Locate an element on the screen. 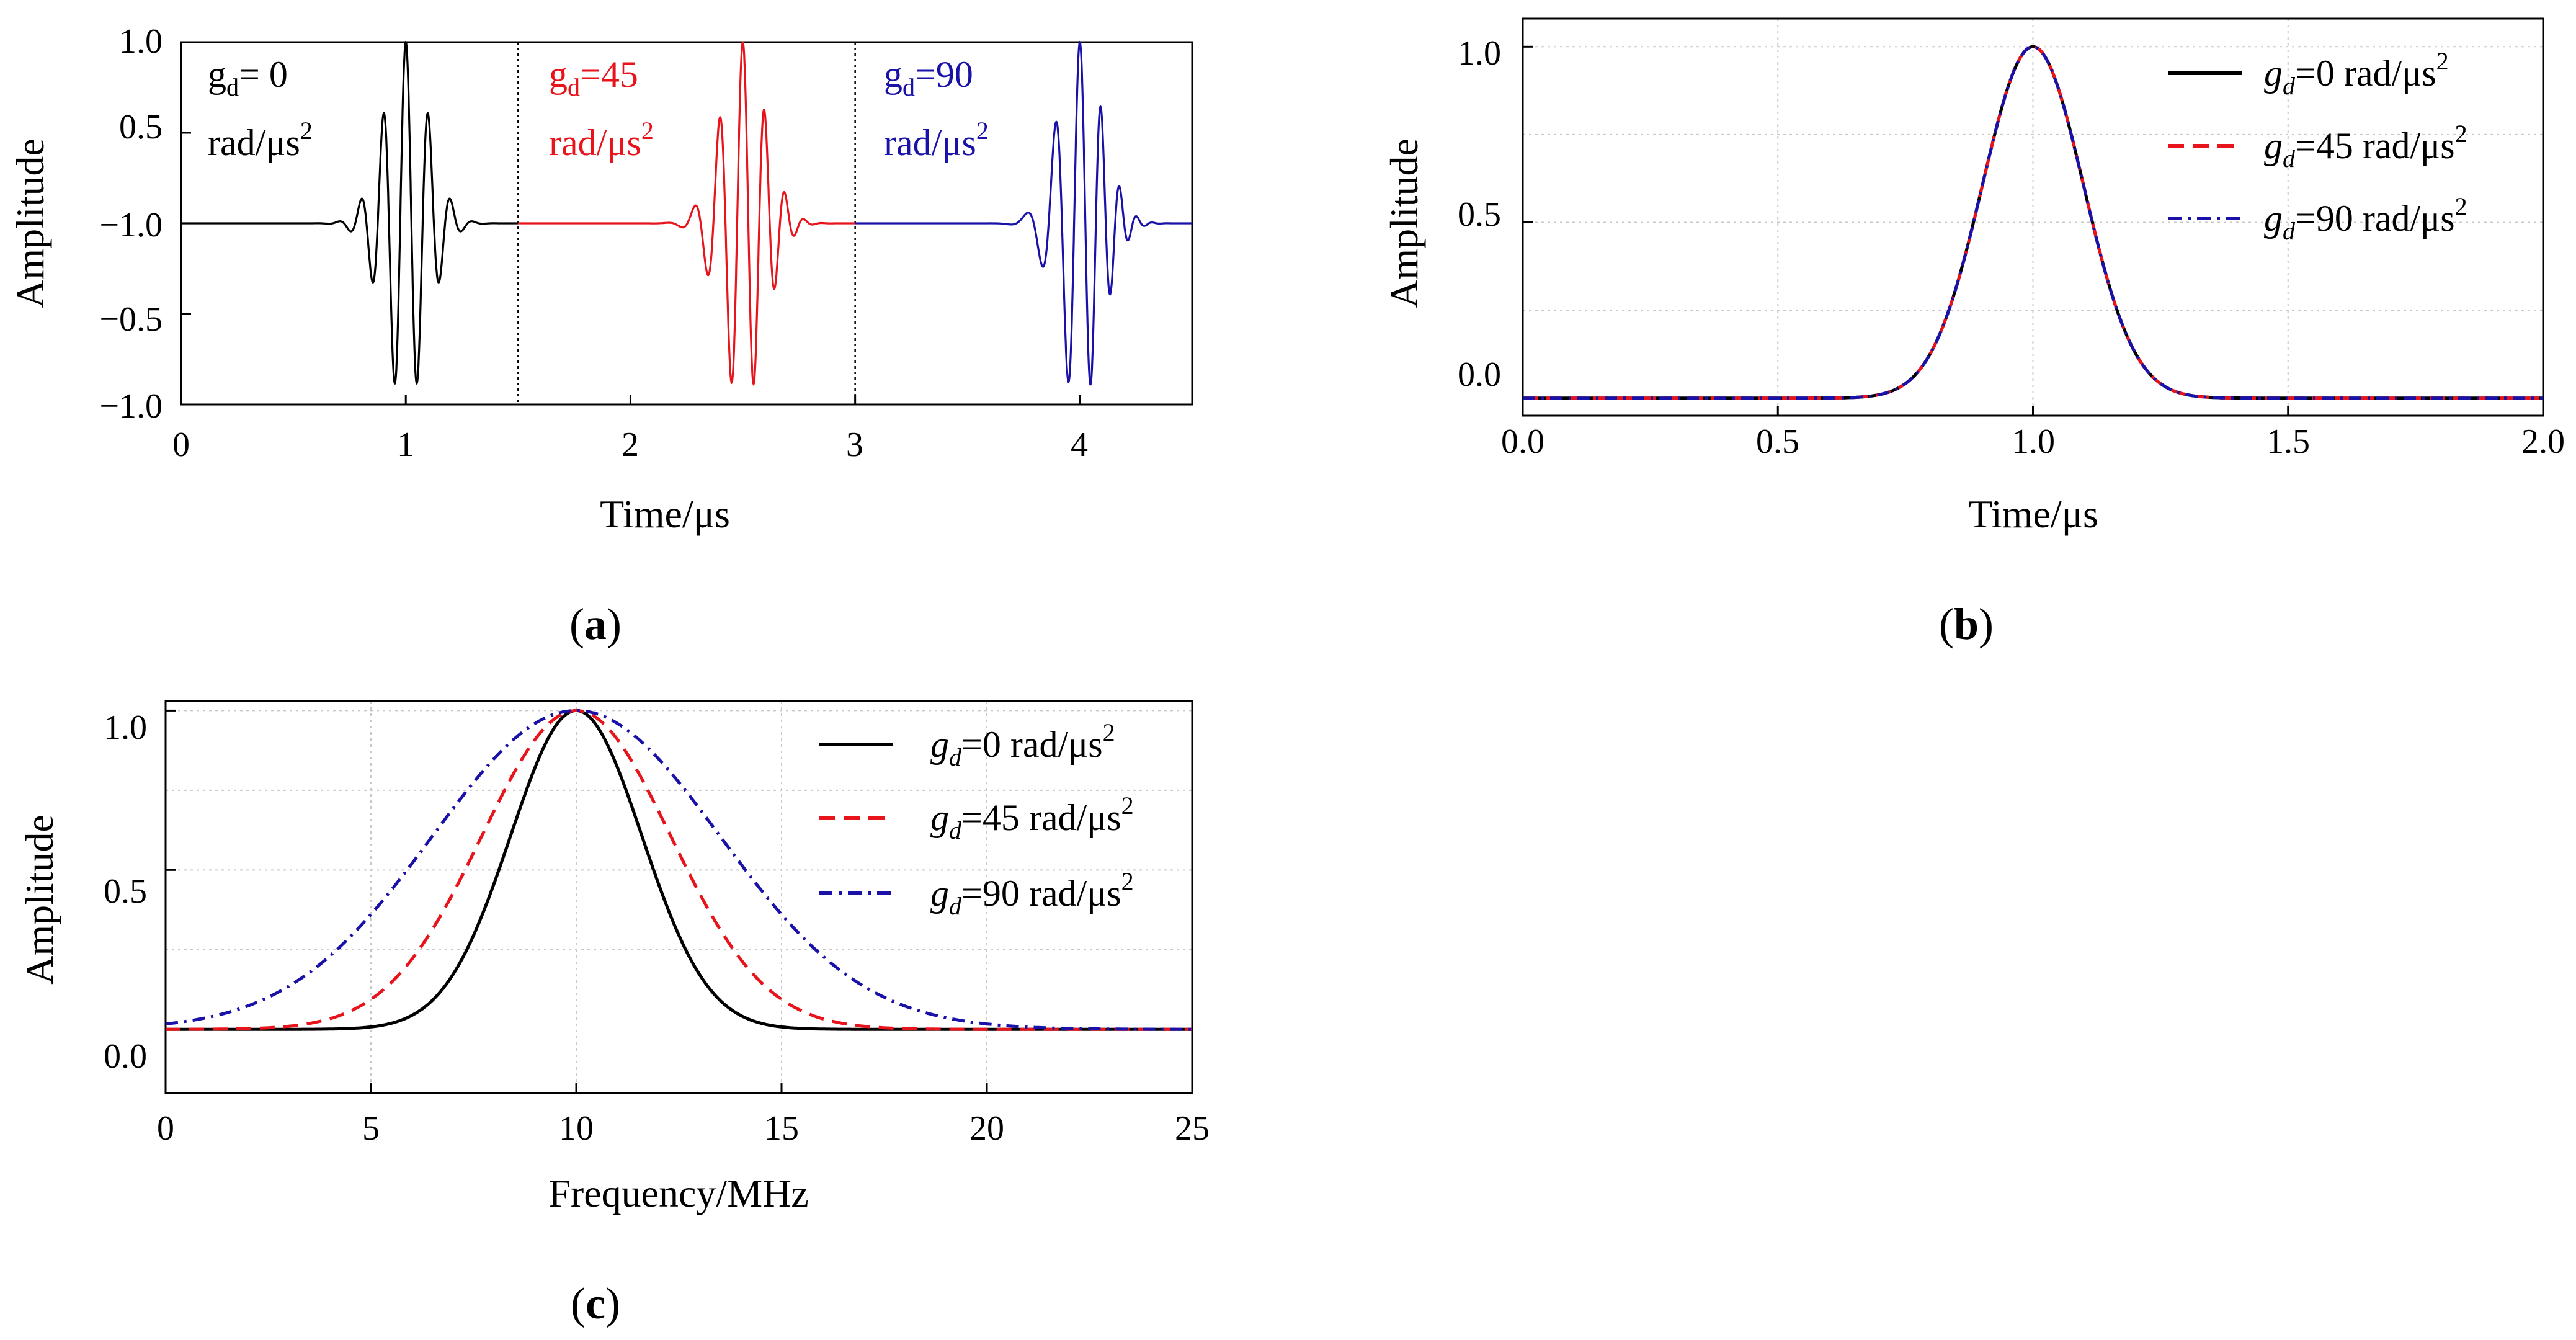 This screenshot has height=1340, width=2576. panel-c-legend-label-1: gd=45 rad/μs2 is located at coordinates (1032, 818).